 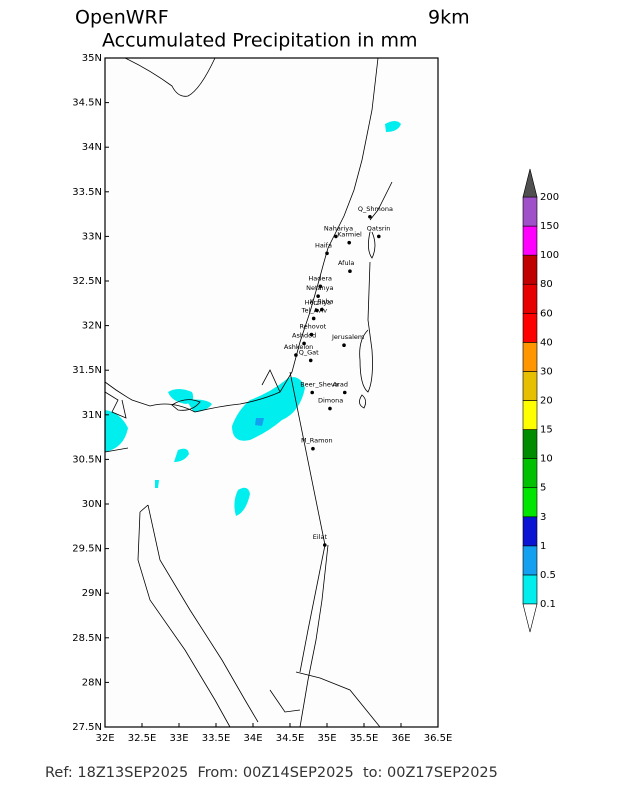 What do you see at coordinates (349, 235) in the screenshot?
I see `city-label: Karmiel` at bounding box center [349, 235].